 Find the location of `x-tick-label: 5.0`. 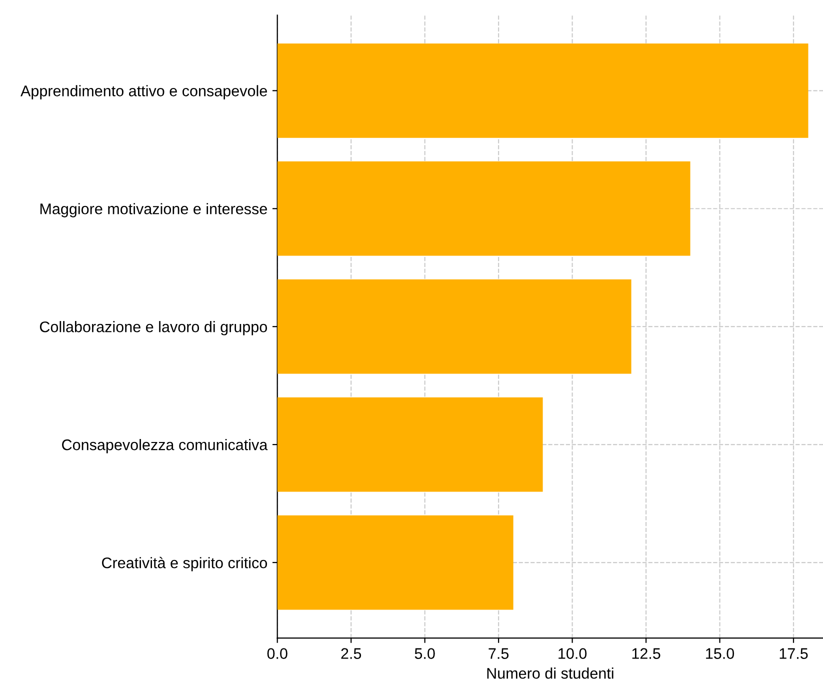

x-tick-label: 5.0 is located at coordinates (424, 653).